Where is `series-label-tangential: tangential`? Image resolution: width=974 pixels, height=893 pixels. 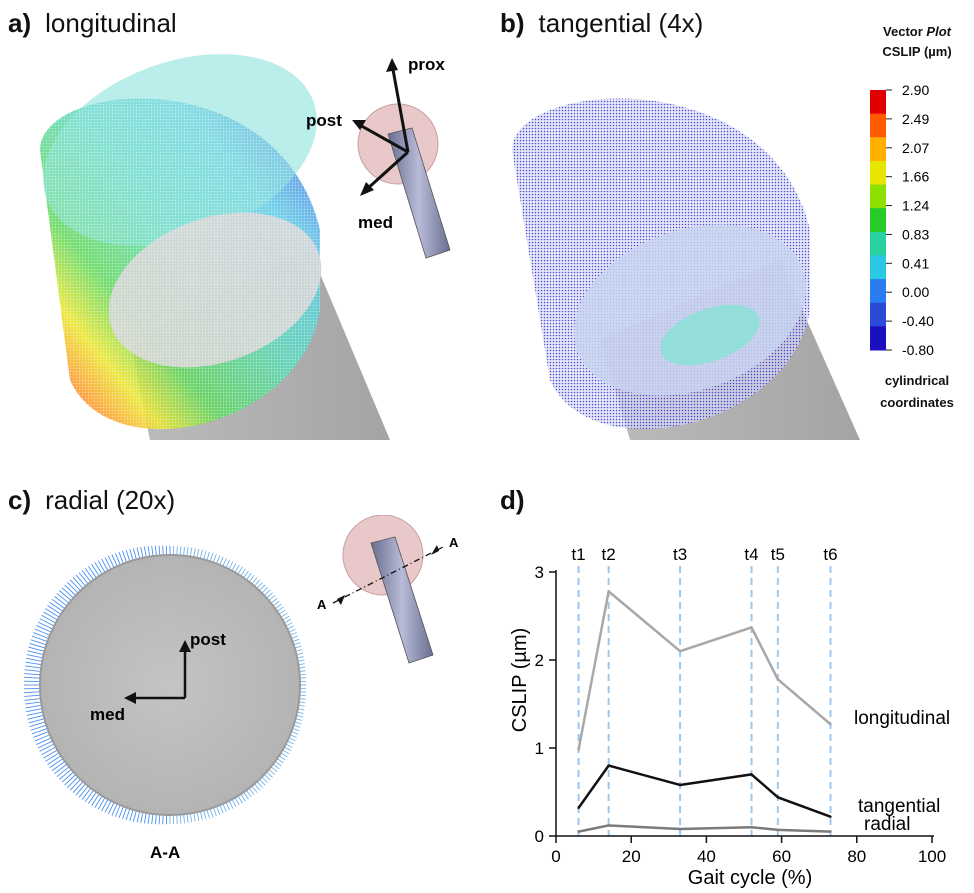
series-label-tangential: tangential is located at coordinates (899, 806).